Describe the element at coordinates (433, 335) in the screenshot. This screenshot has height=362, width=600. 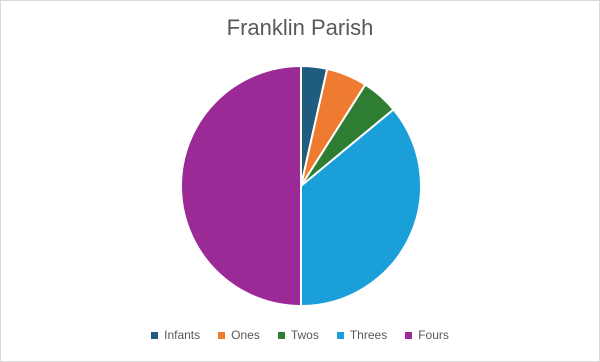
I see `legend-label: Fours` at that location.